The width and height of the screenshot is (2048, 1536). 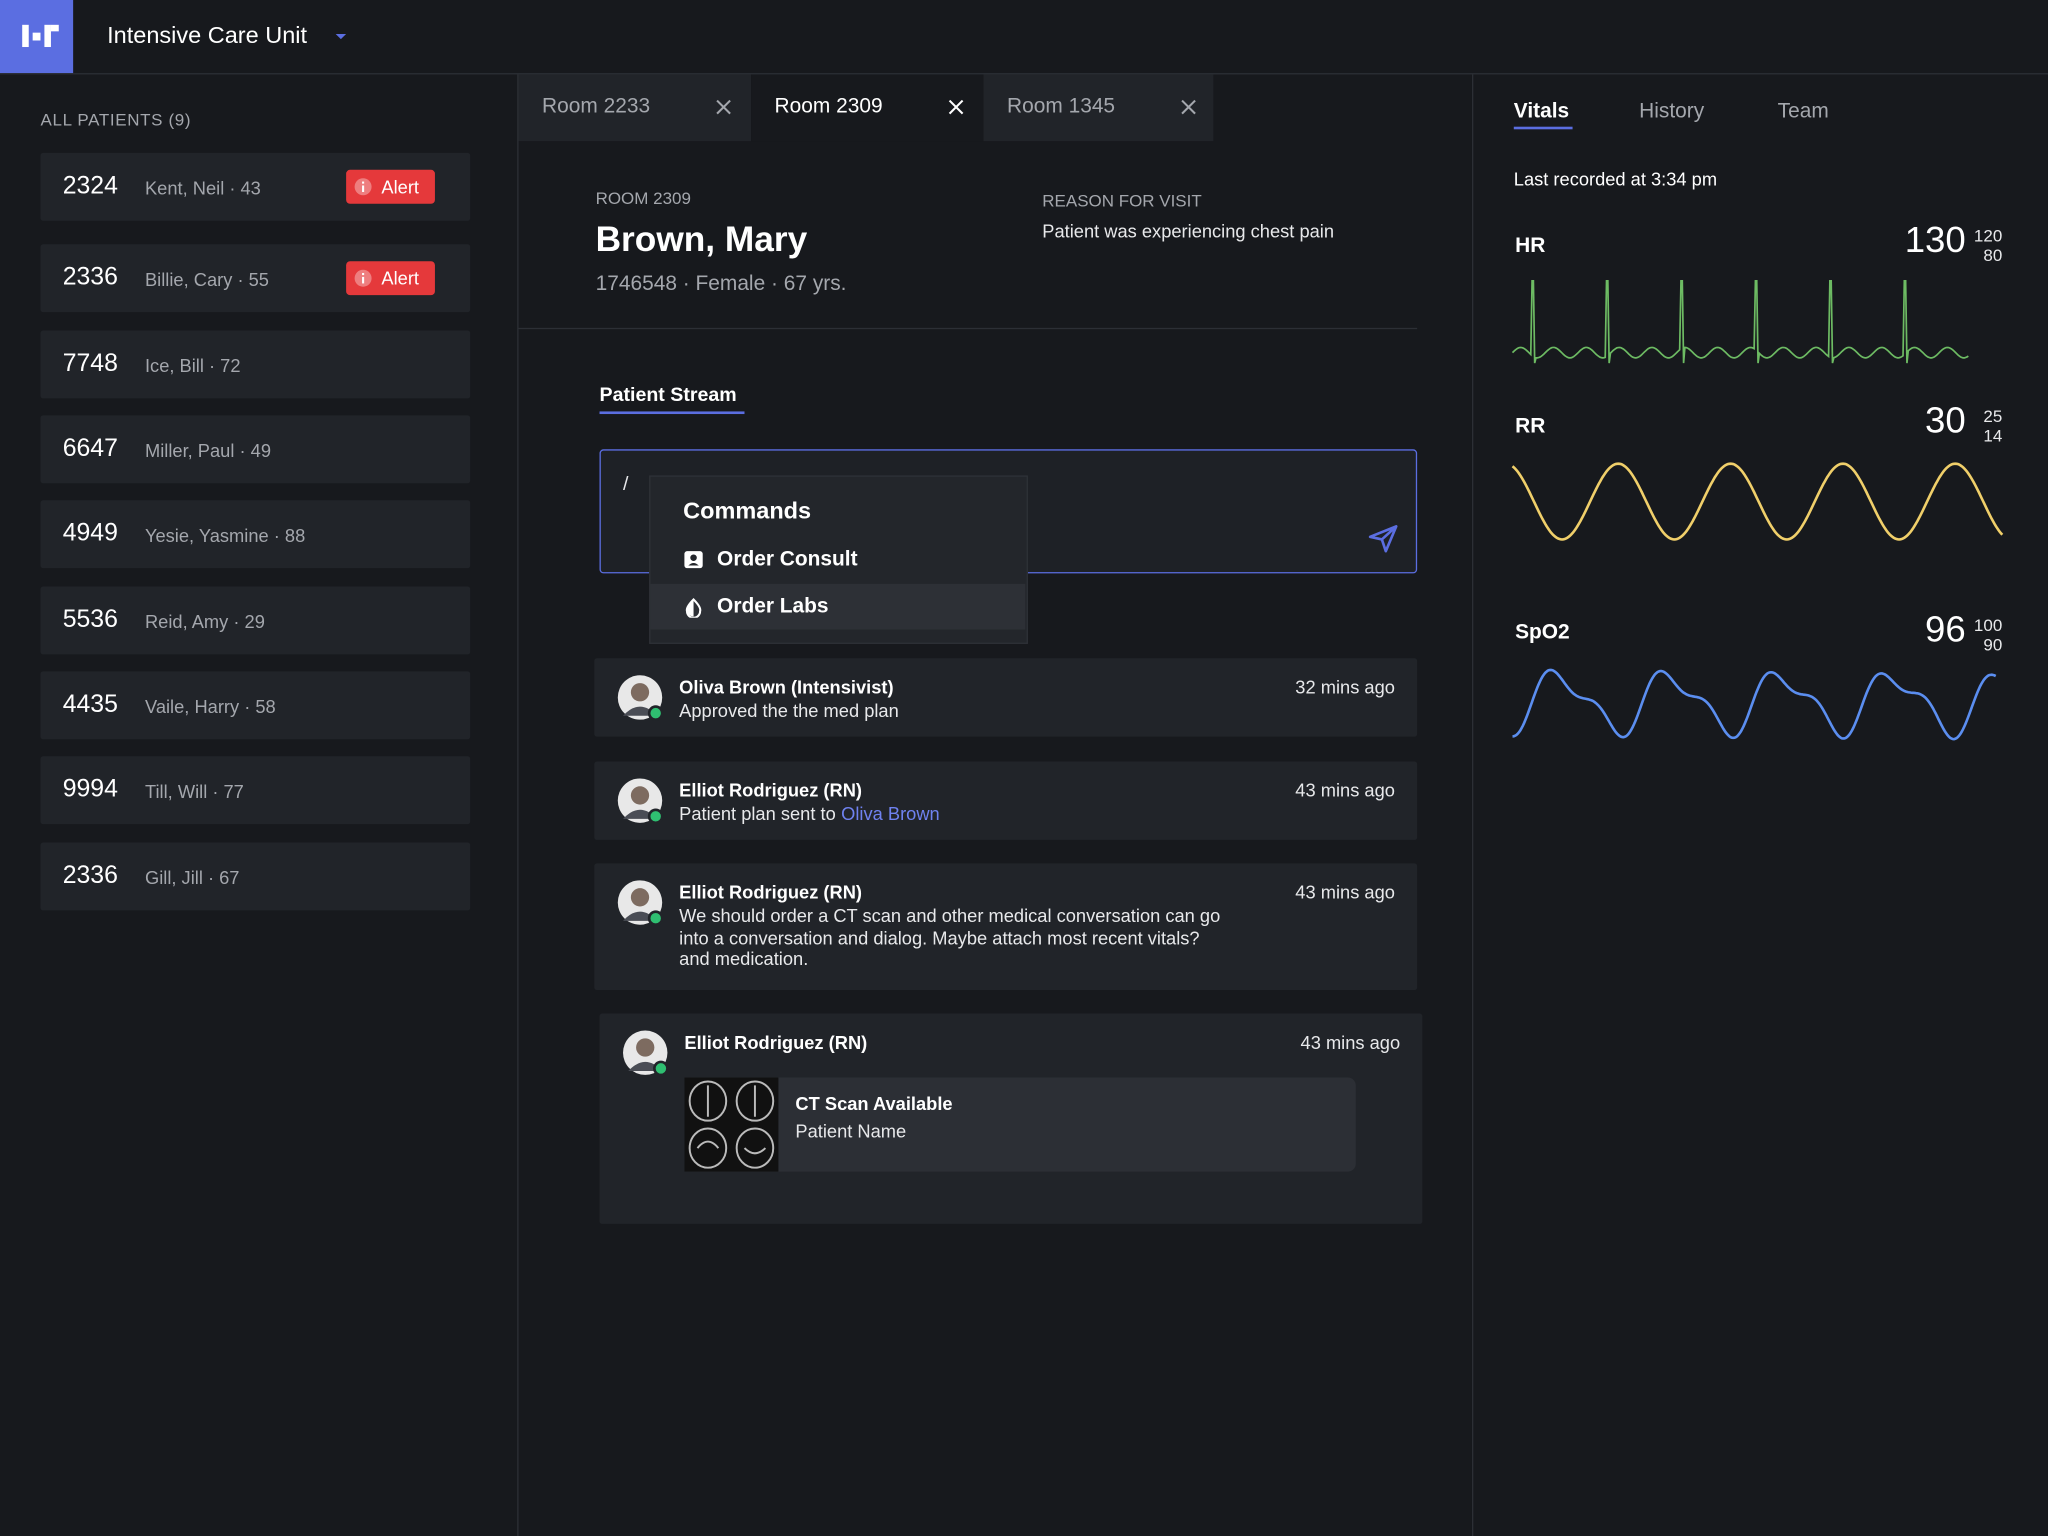 What do you see at coordinates (207, 451) in the screenshot?
I see `patient-name: Miller, Paul · 49` at bounding box center [207, 451].